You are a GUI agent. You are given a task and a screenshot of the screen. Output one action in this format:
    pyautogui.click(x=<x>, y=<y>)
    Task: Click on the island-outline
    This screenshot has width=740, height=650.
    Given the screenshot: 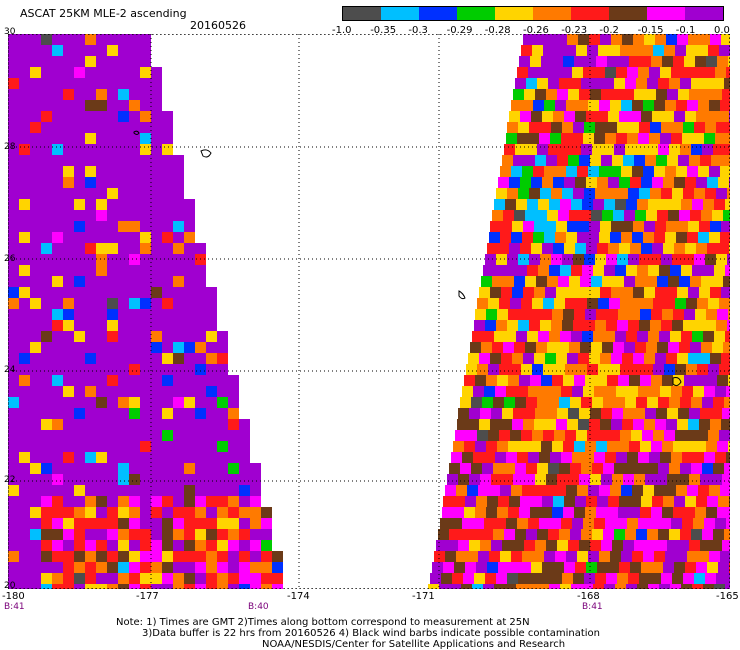 What is the action you would take?
    pyautogui.click(x=206, y=153)
    